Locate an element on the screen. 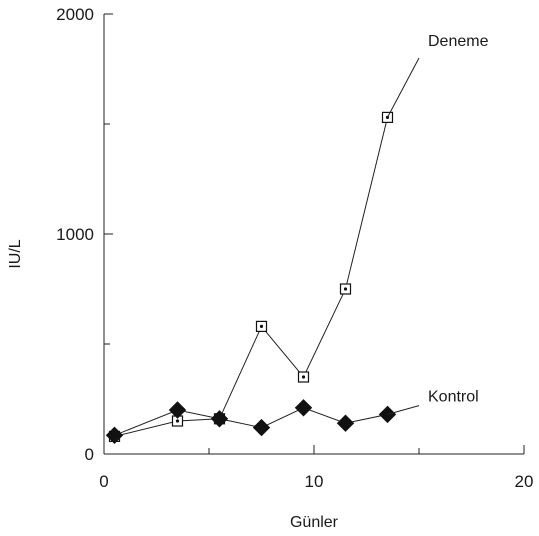  y-tick-label: 0 is located at coordinates (89, 454).